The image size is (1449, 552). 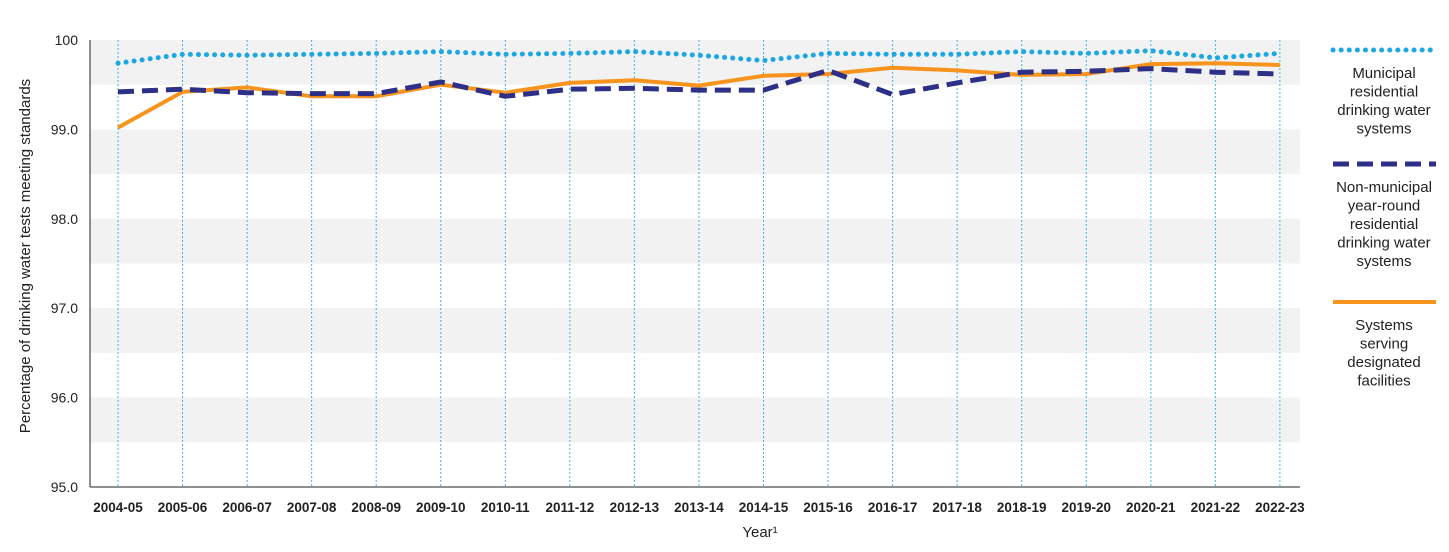 I want to click on x-tick-label: 2008-09, so click(x=376, y=507).